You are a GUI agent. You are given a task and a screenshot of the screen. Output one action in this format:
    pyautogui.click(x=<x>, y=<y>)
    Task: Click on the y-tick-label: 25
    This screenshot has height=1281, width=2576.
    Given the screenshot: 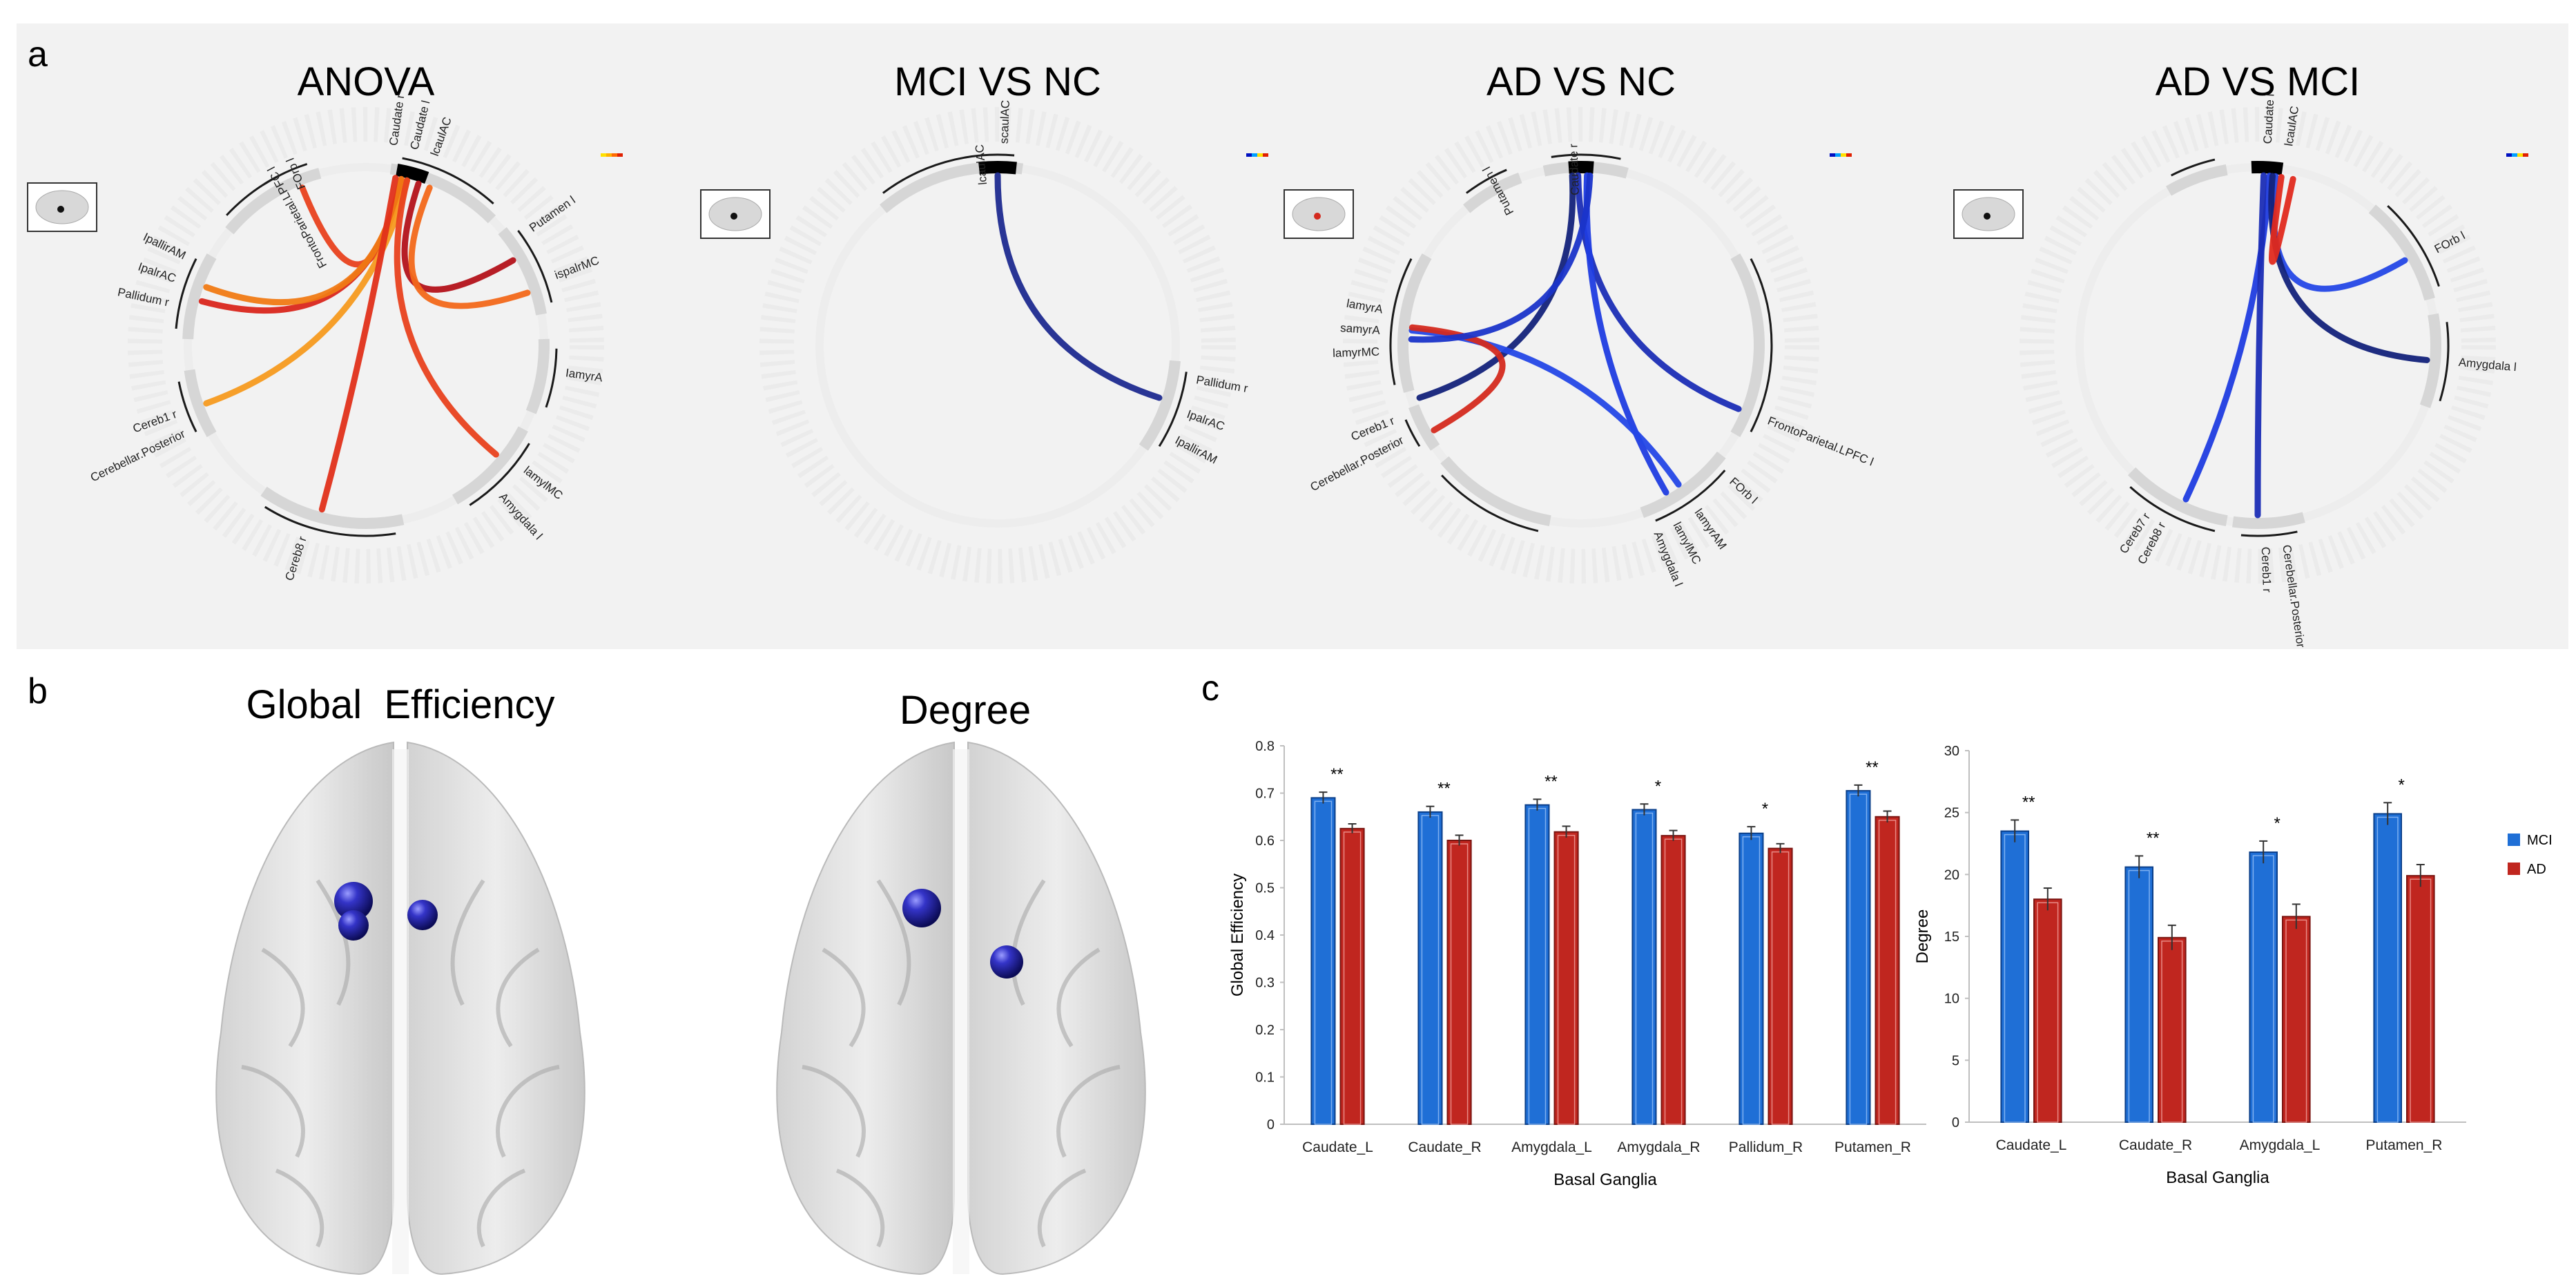 What is the action you would take?
    pyautogui.click(x=1951, y=813)
    